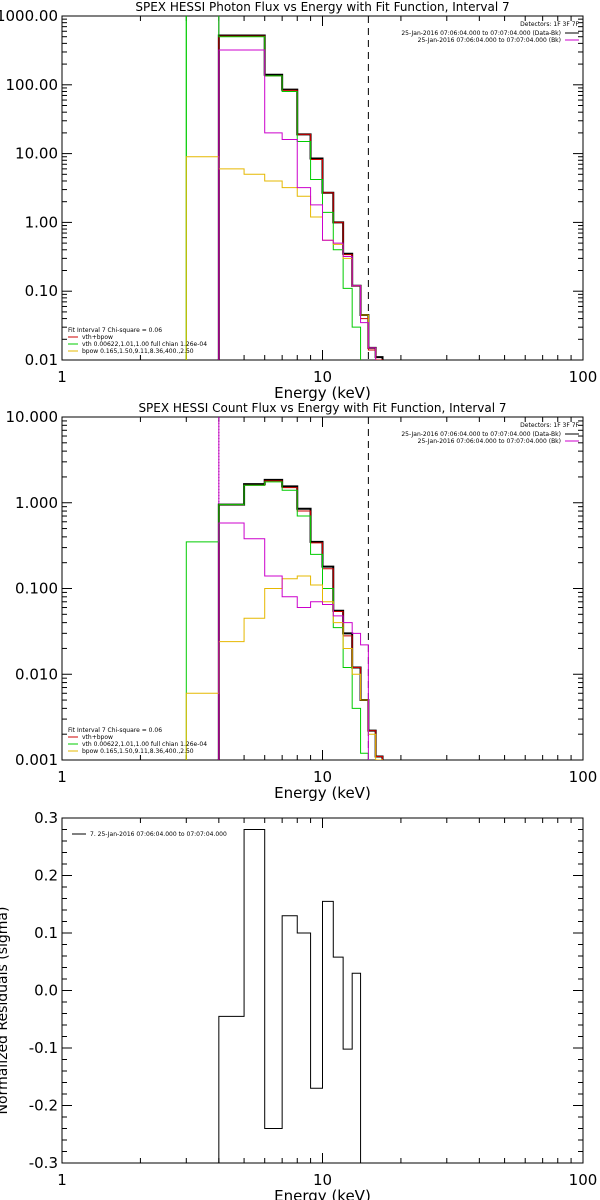  Describe the element at coordinates (5, 1011) in the screenshot. I see `y-axis-label: Normalized Residuals (sigma)` at that location.